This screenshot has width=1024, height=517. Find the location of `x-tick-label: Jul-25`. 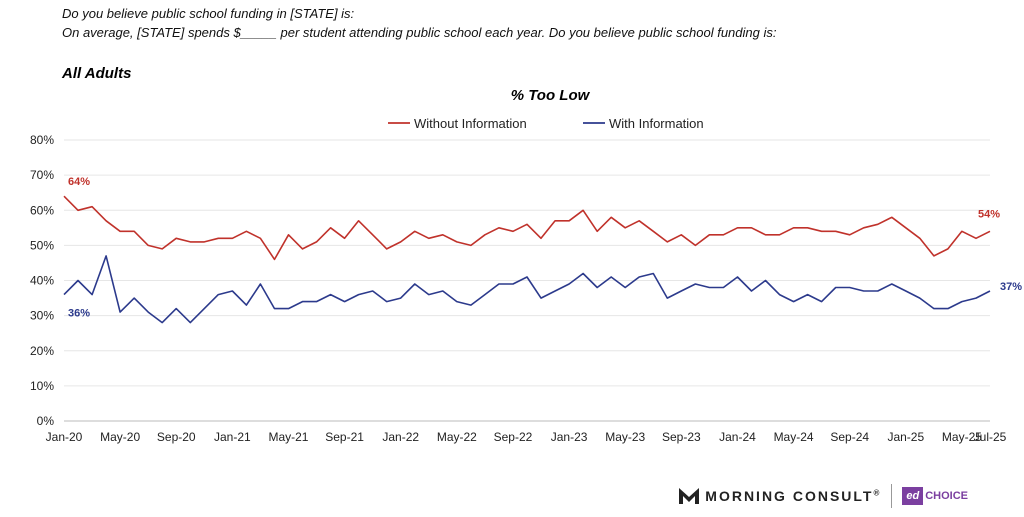

x-tick-label: Jul-25 is located at coordinates (990, 437).